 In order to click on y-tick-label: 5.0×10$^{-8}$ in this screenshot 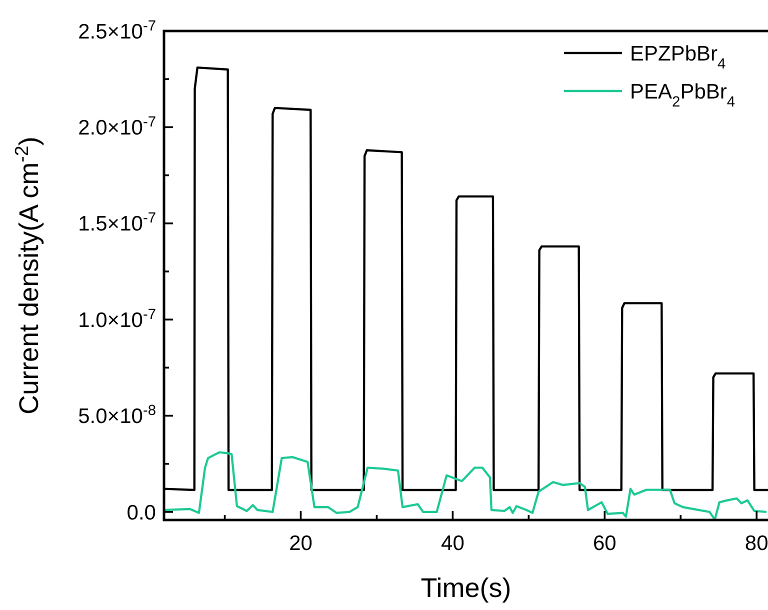, I will do `click(117, 415)`.